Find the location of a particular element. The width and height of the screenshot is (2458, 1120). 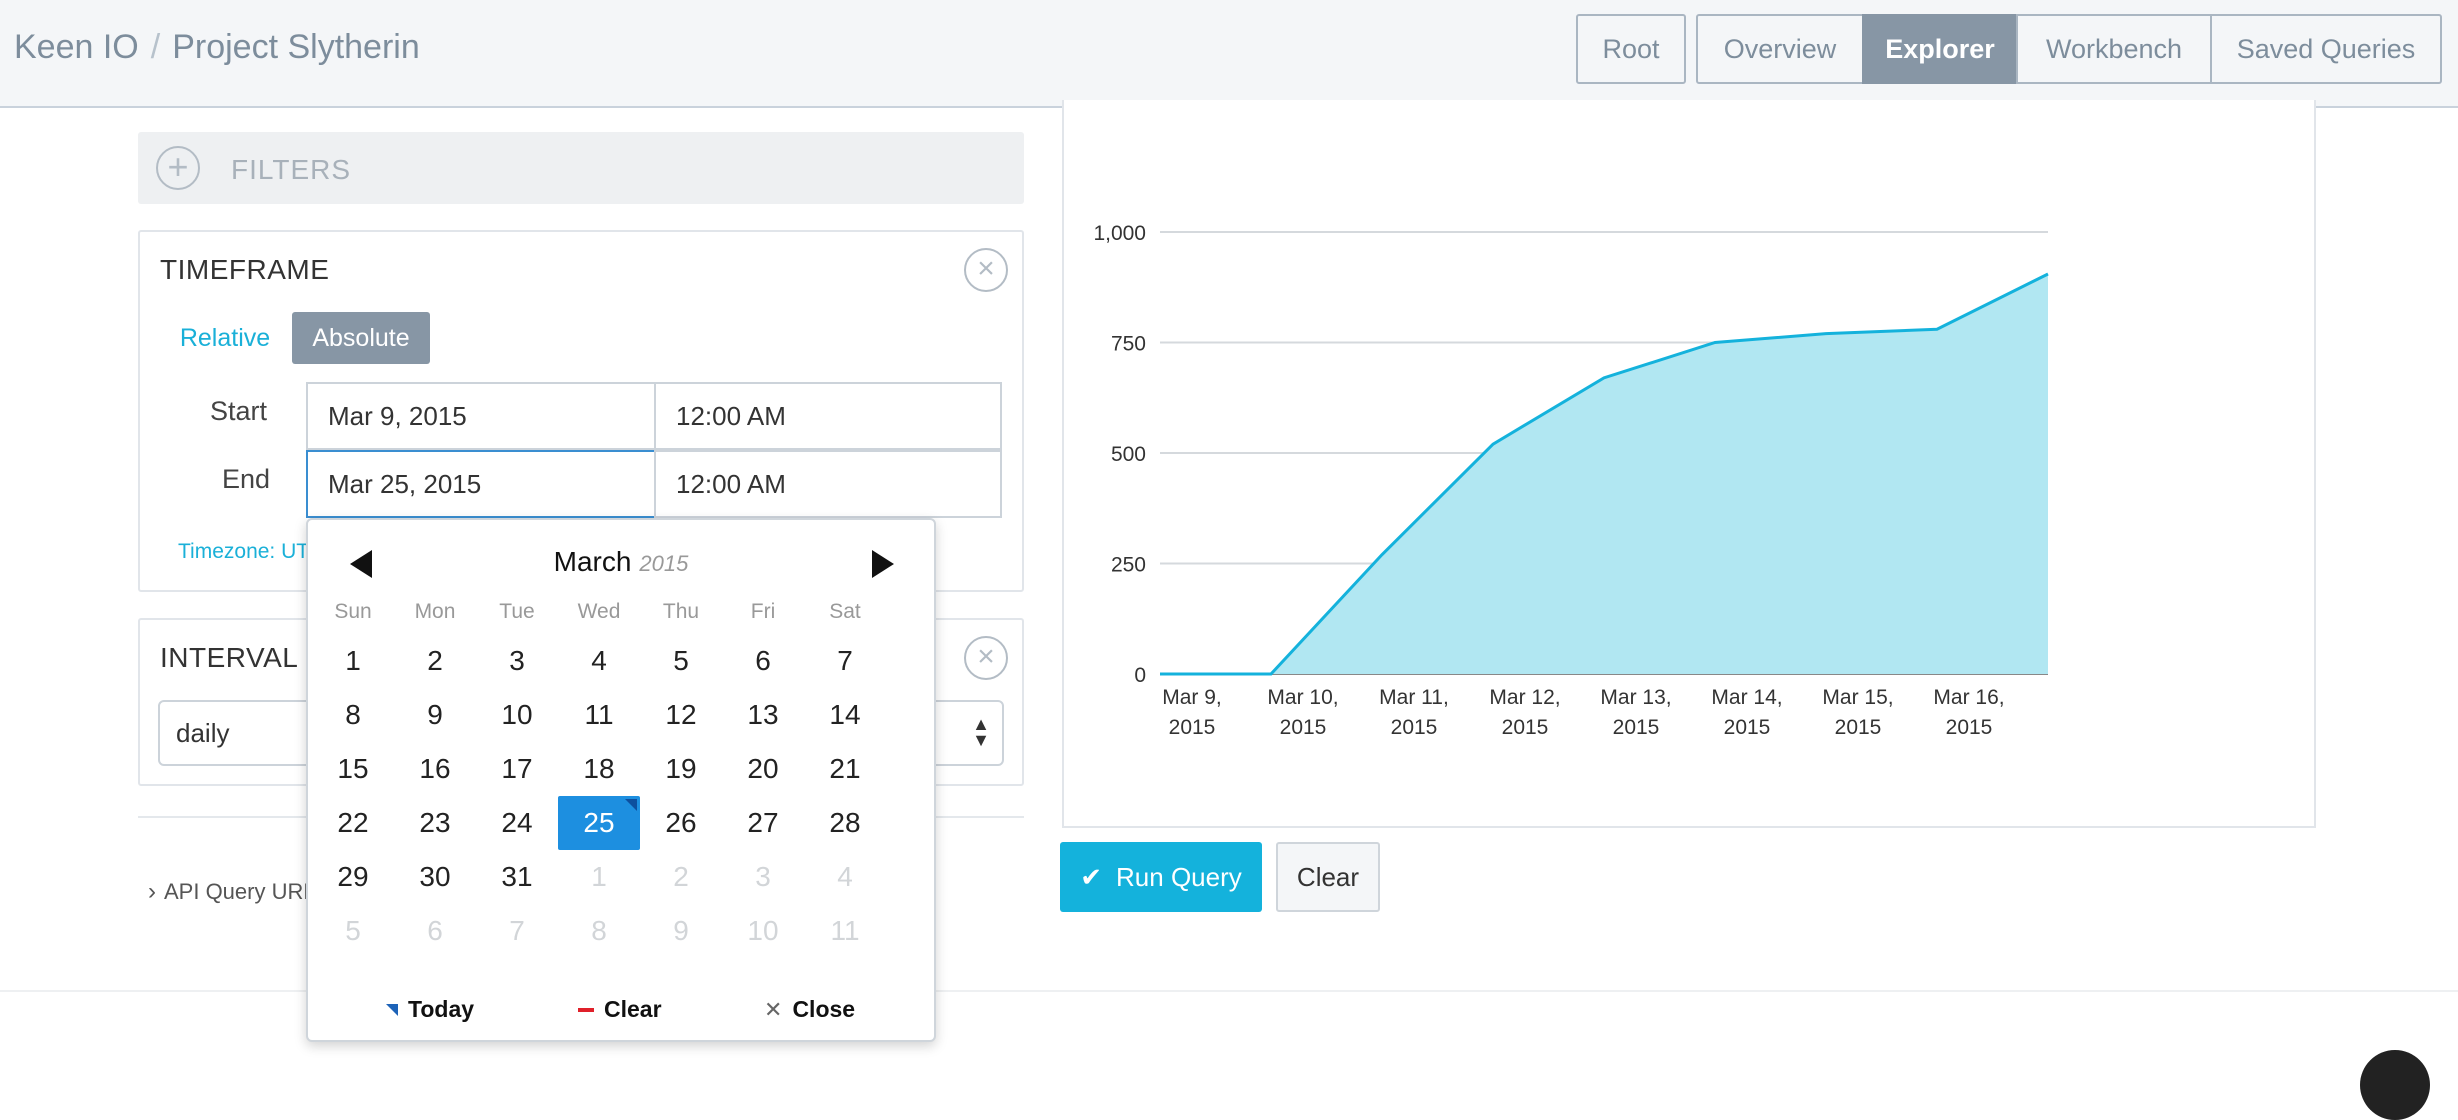

nav-explorer-button: Explorer is located at coordinates (1940, 49).